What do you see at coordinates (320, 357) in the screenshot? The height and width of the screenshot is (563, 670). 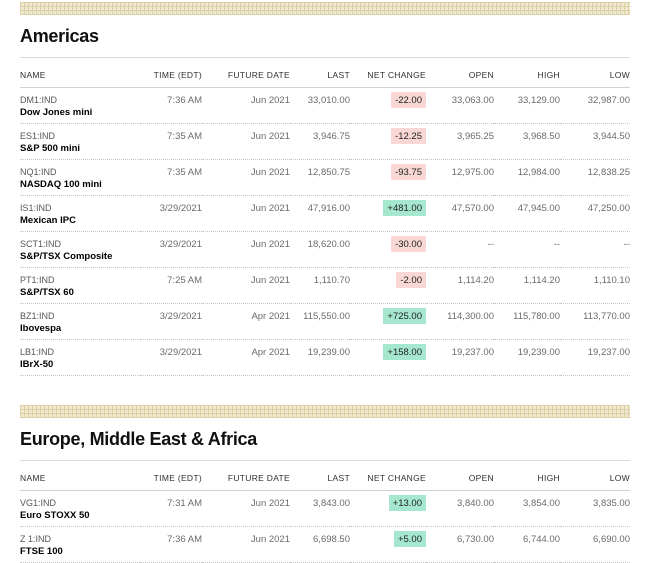 I see `last-cell: 19,239.00` at bounding box center [320, 357].